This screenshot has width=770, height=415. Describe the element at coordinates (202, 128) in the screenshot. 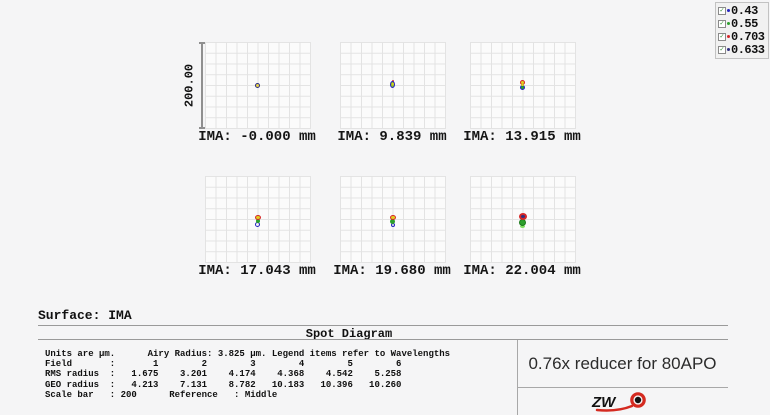

I see `scale-bar-bottom-cap` at that location.